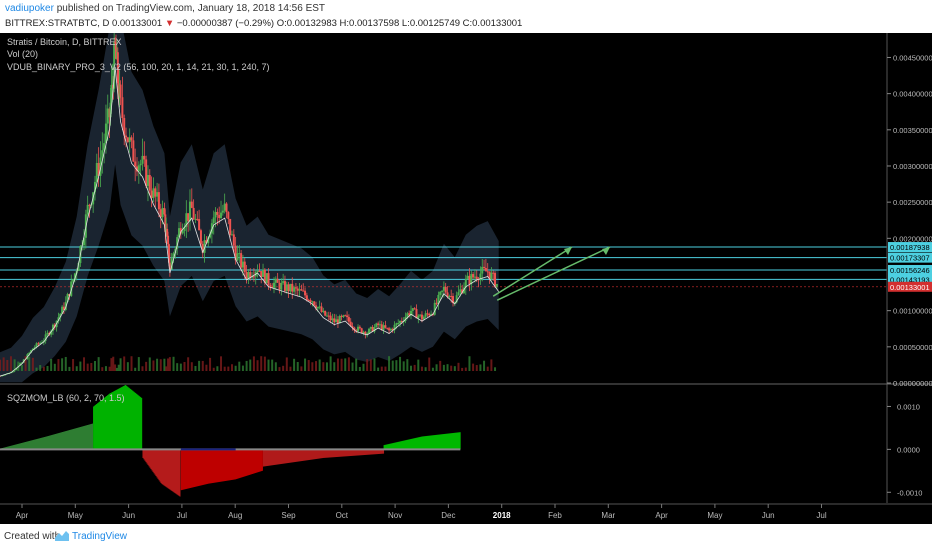 The image size is (932, 550). I want to click on symbol-text: BITTREX:STRATBTC, D 0.00133001, so click(84, 23).